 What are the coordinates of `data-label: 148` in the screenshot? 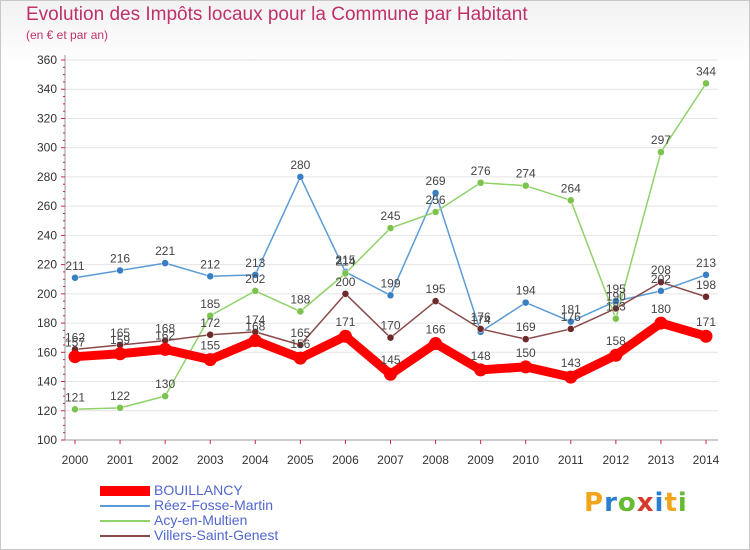 It's located at (481, 356).